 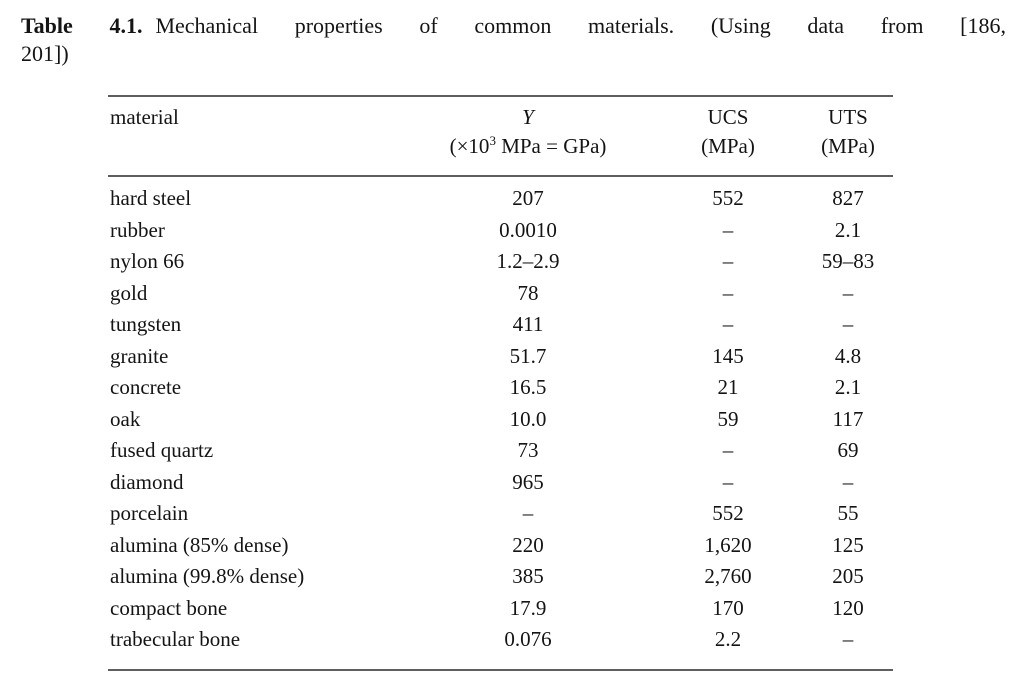 What do you see at coordinates (169, 607) in the screenshot?
I see `cell-material: compact bone` at bounding box center [169, 607].